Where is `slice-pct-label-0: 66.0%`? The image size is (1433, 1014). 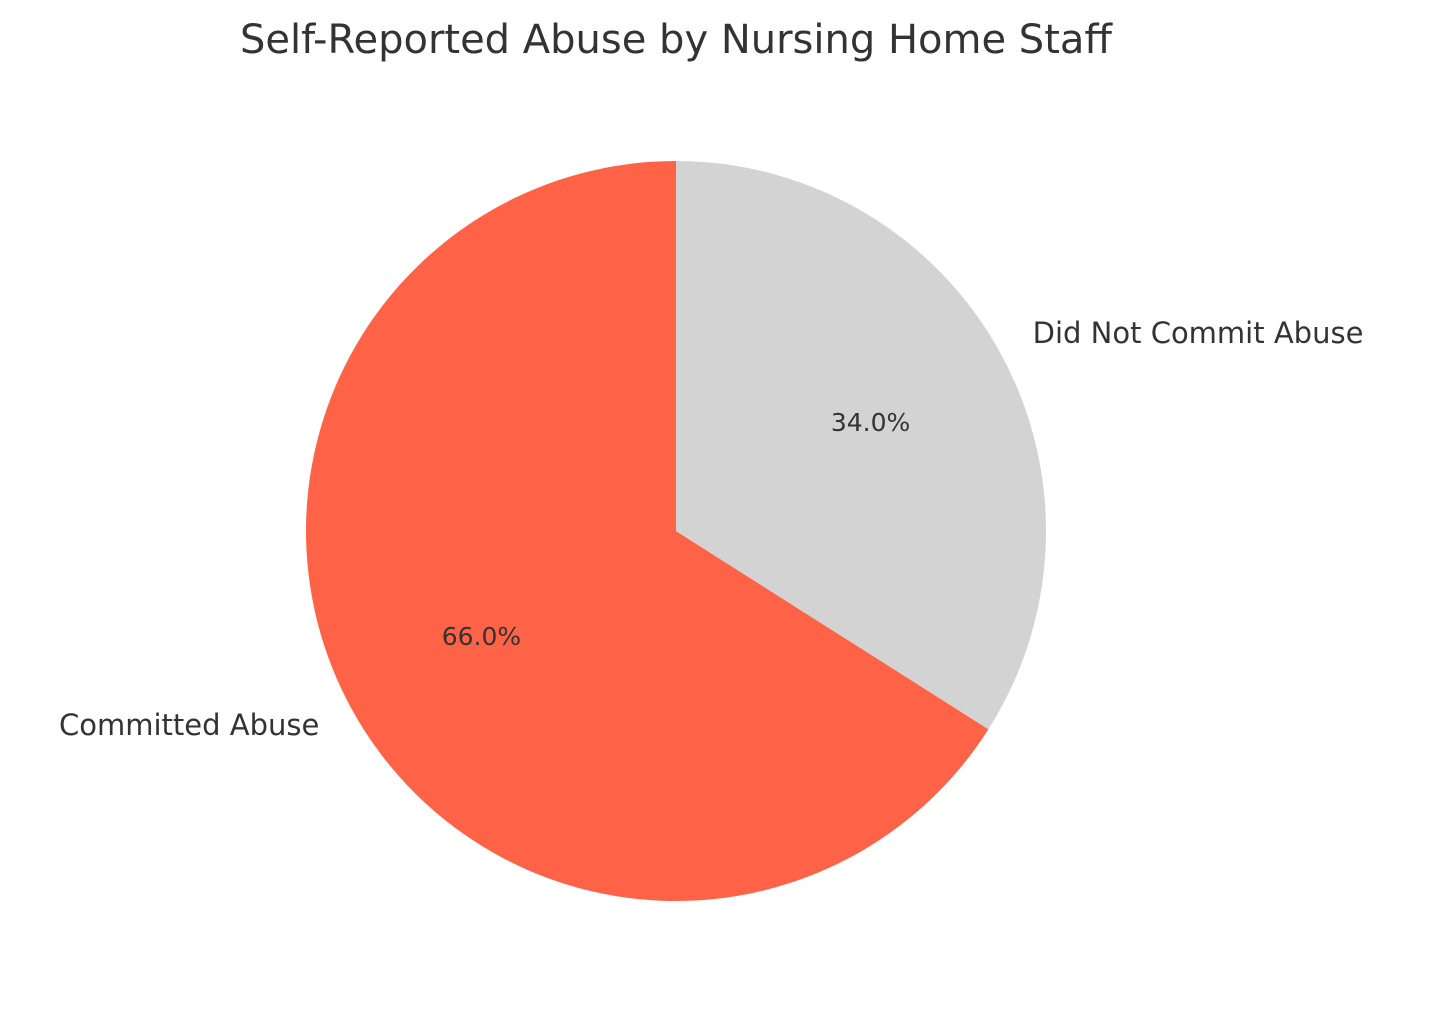
slice-pct-label-0: 66.0% is located at coordinates (481, 636).